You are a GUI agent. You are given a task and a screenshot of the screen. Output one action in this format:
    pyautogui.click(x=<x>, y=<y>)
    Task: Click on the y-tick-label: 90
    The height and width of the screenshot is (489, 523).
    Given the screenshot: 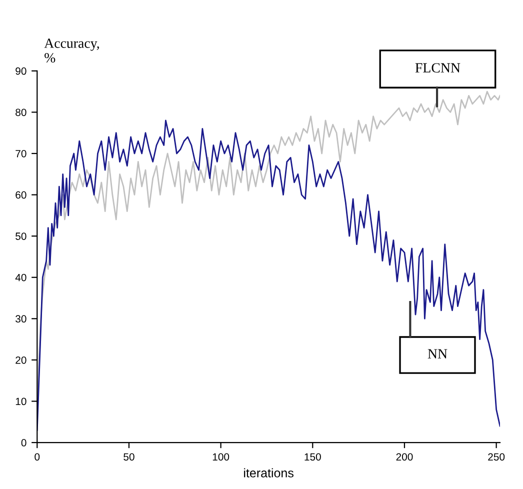 What is the action you would take?
    pyautogui.click(x=21, y=71)
    